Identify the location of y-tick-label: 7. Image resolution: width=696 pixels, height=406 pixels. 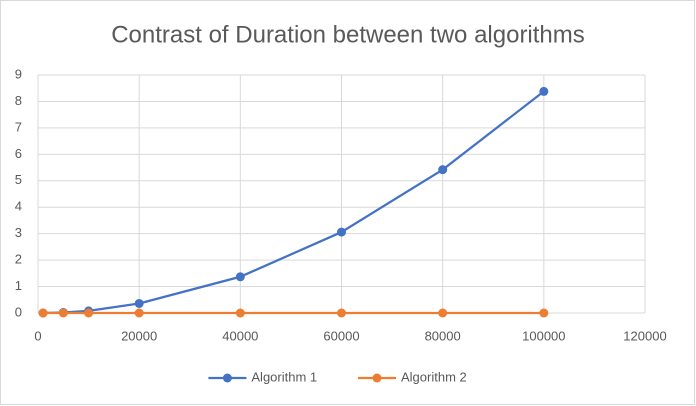
(18, 126).